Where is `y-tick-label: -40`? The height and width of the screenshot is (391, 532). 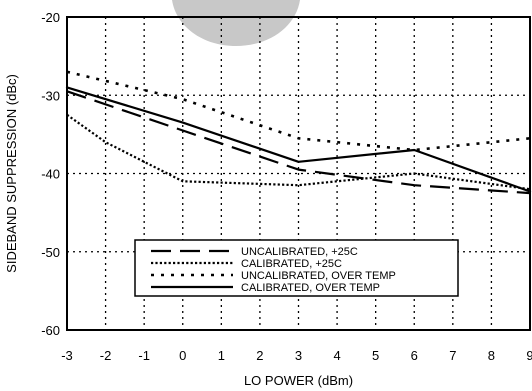 y-tick-label: -40 is located at coordinates (50, 174).